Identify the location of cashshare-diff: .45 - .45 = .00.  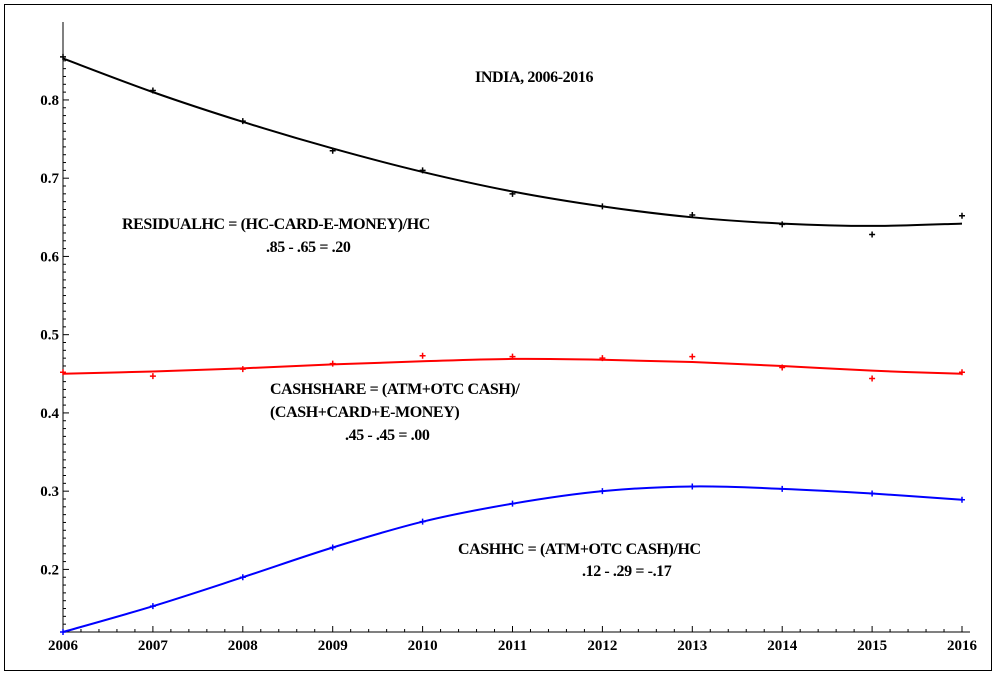
(387, 435).